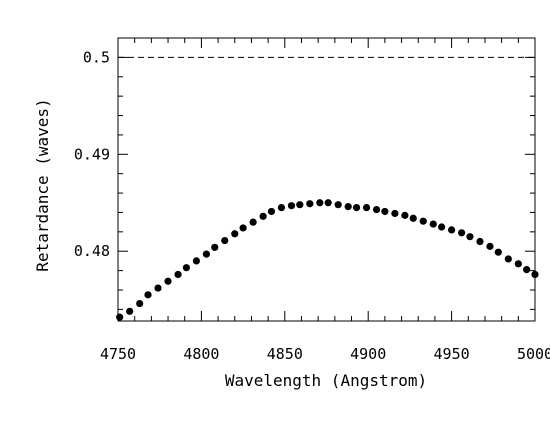 The image size is (550, 425). Describe the element at coordinates (42, 184) in the screenshot. I see `y-axis-label: Retardance (waves)` at that location.